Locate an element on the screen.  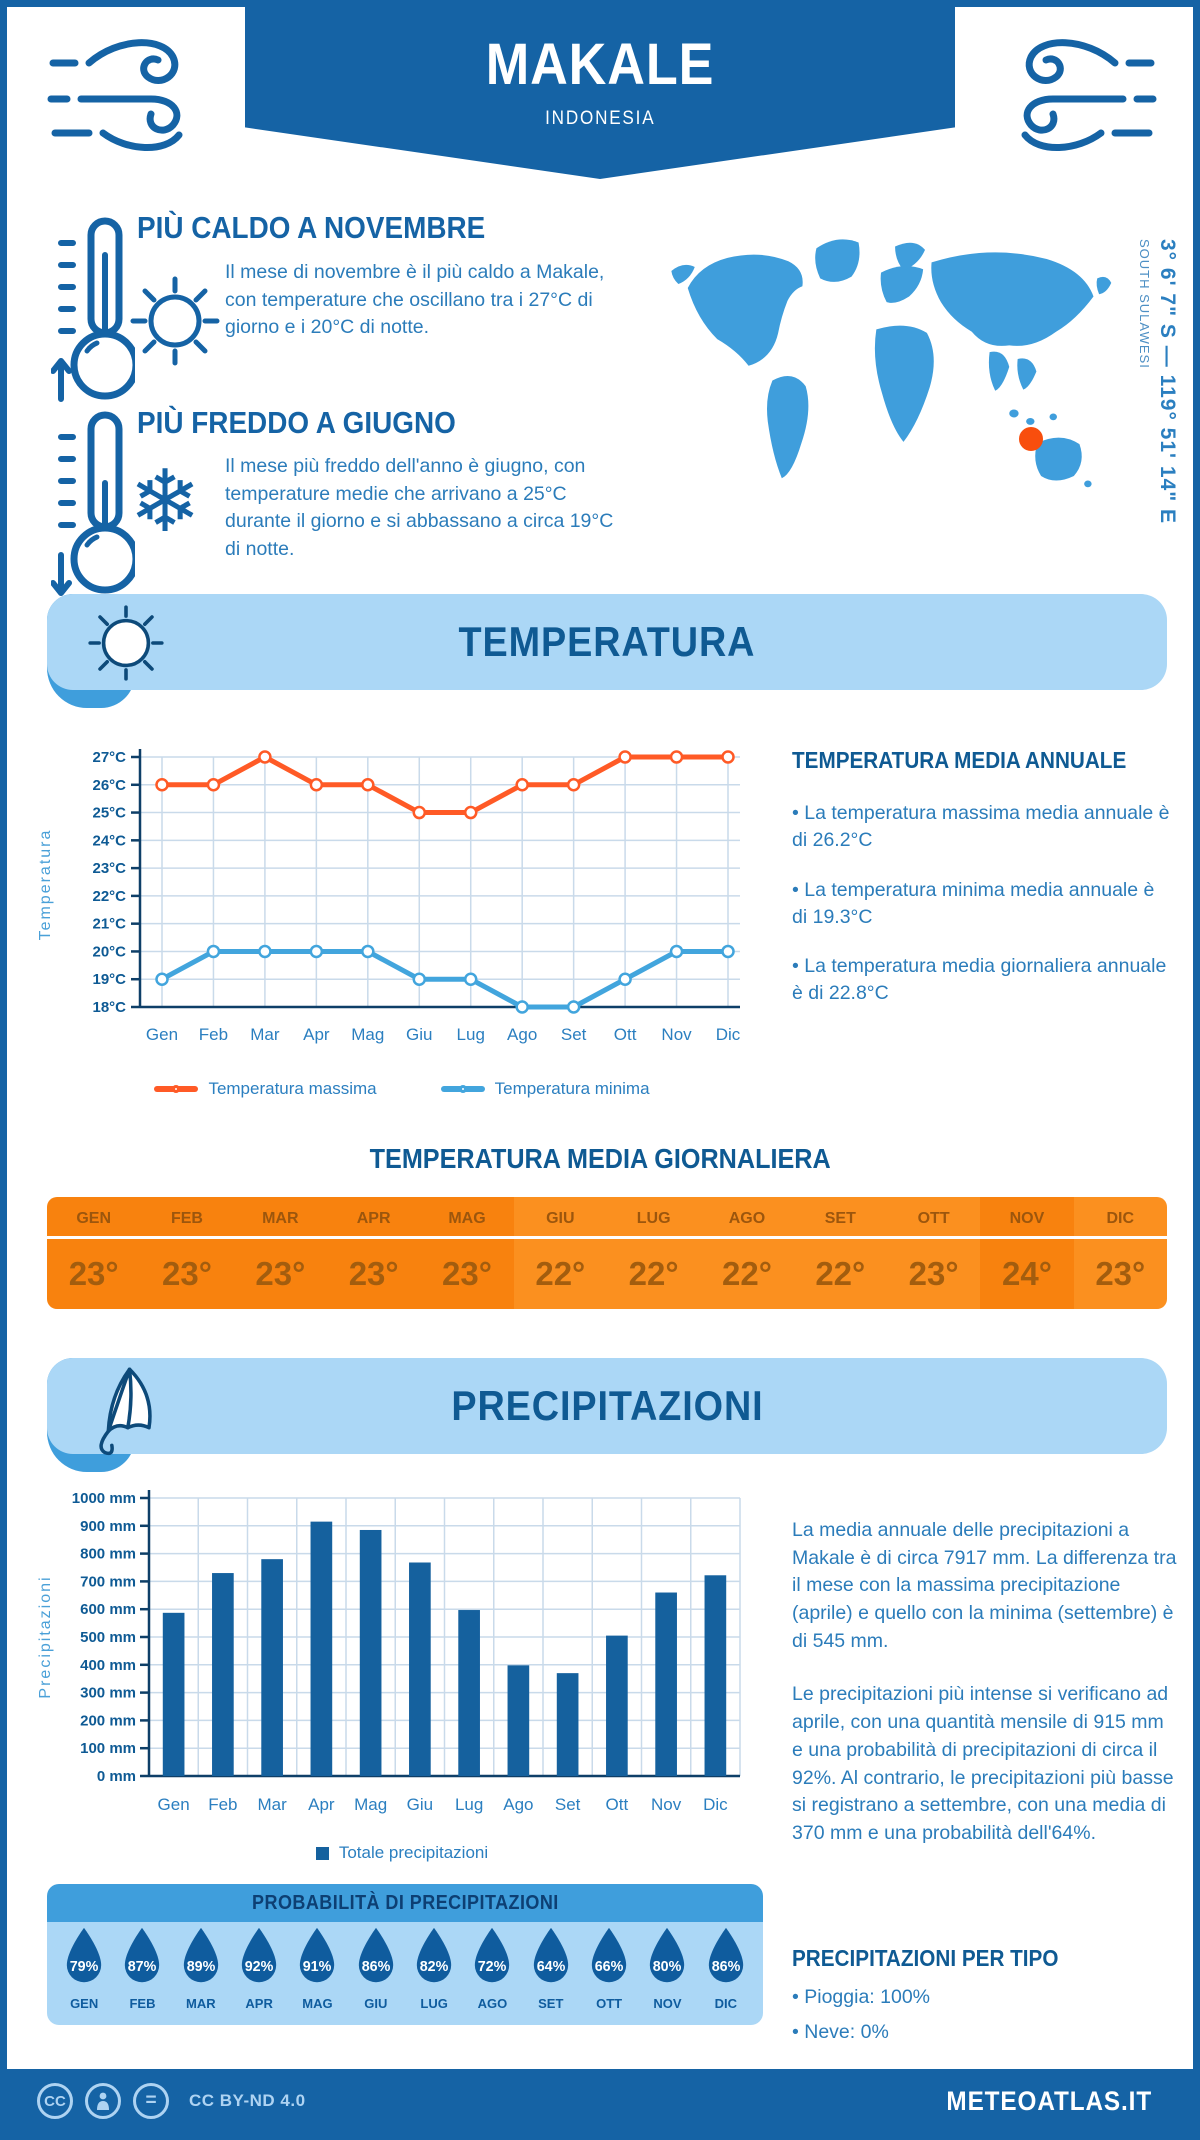
probability-title: PROBABILITÀ DI PRECIPITAZIONI is located at coordinates (405, 1903).